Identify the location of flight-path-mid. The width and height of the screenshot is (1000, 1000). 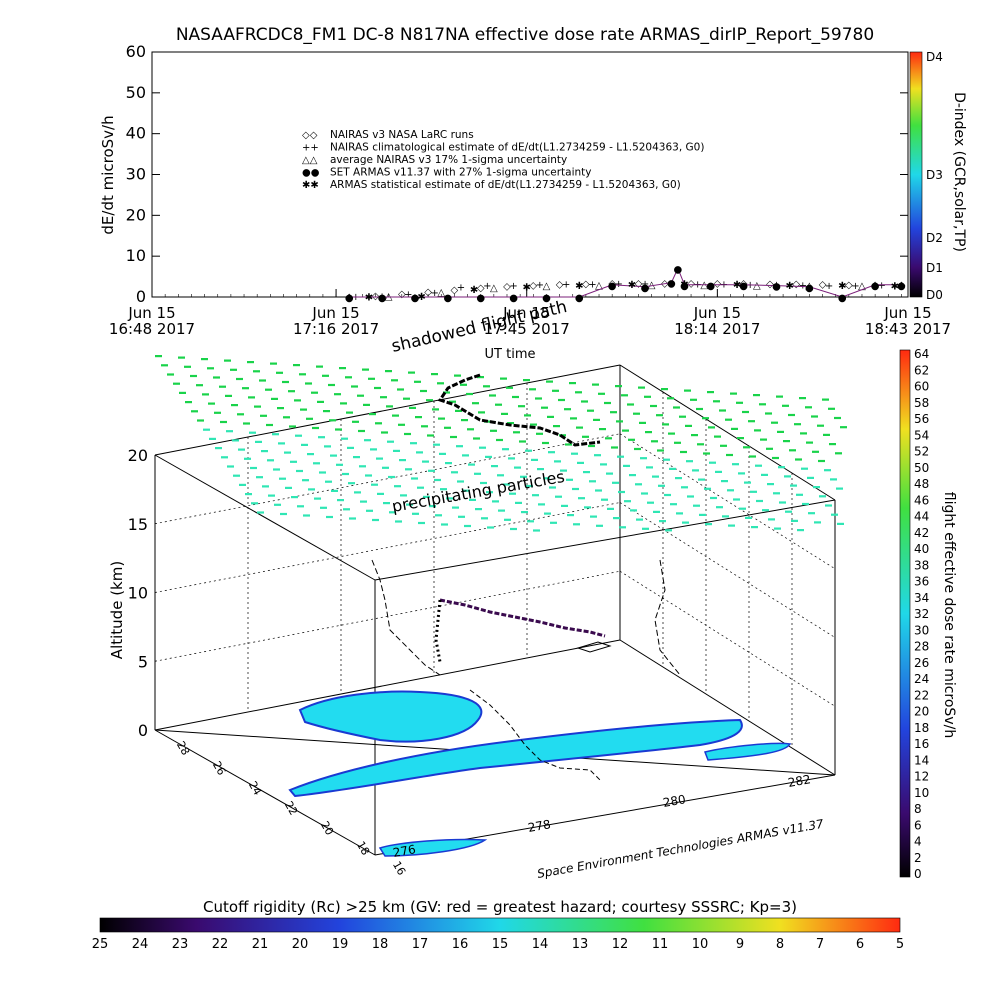
(522, 618).